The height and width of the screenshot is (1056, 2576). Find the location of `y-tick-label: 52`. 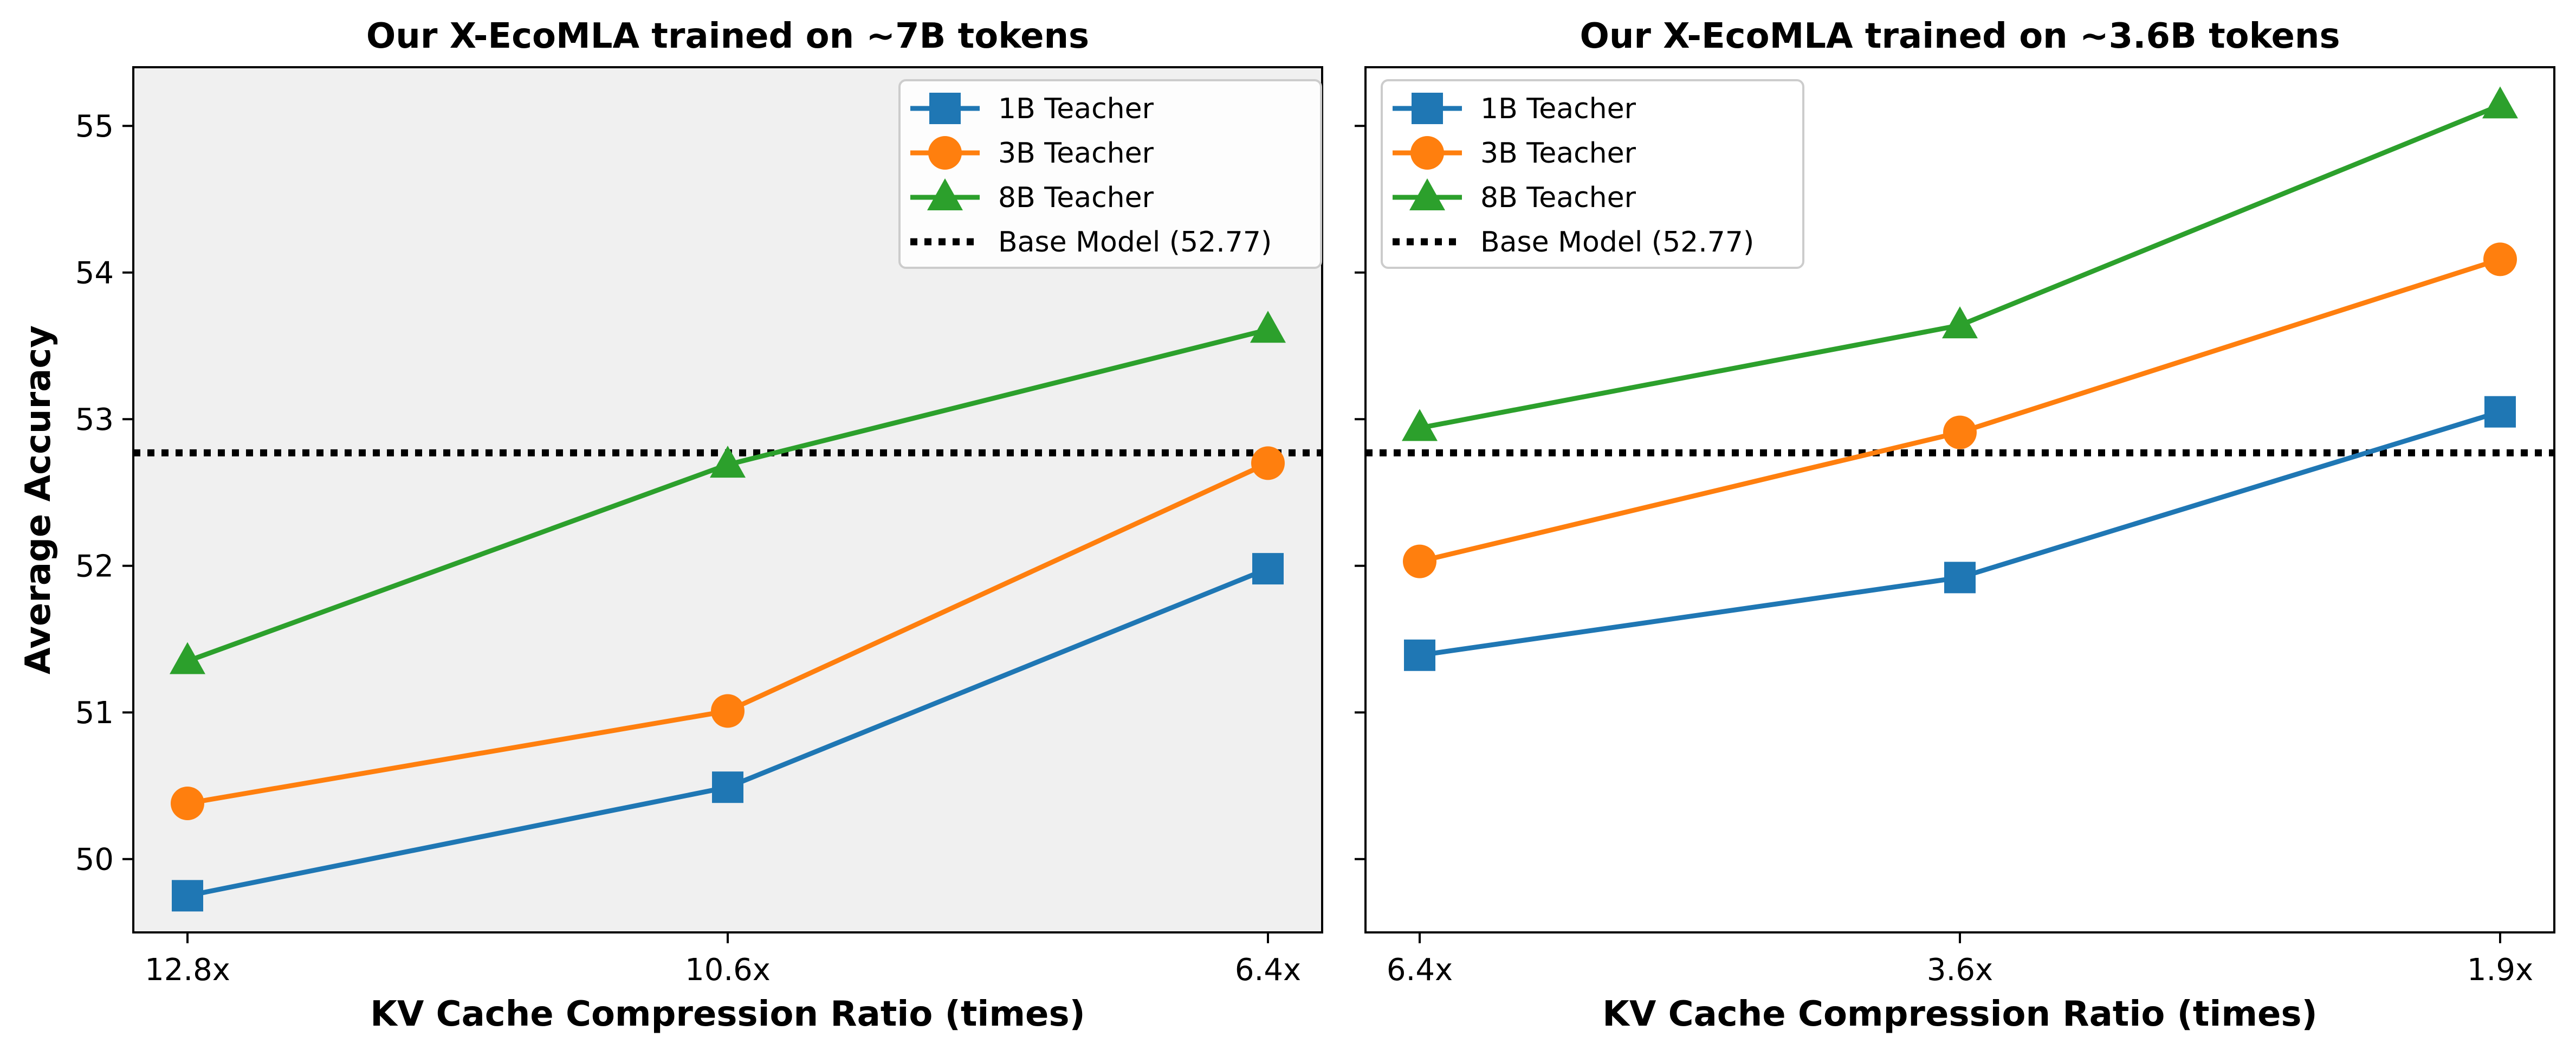

y-tick-label: 52 is located at coordinates (94, 566).